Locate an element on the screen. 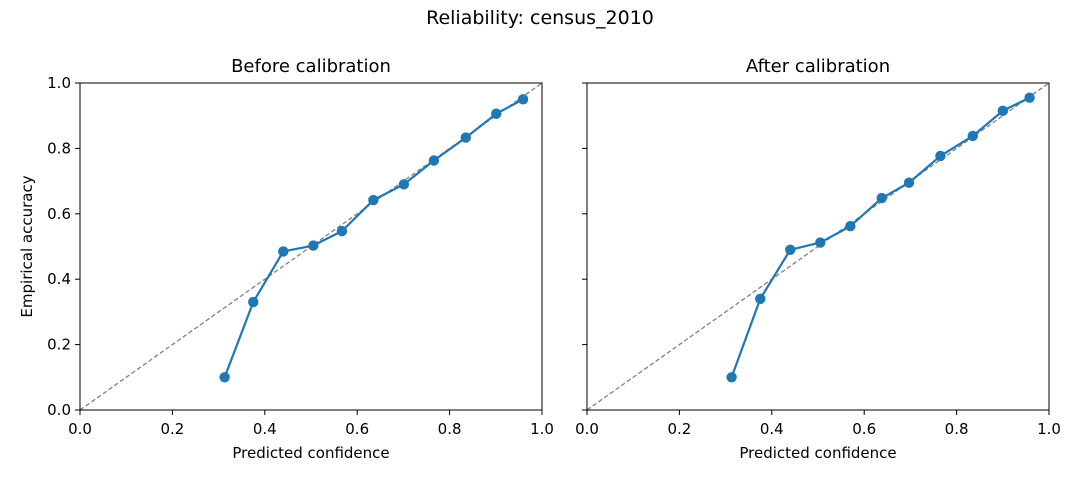 The width and height of the screenshot is (1080, 480). y-tick-label: 1.0 is located at coordinates (59, 83).